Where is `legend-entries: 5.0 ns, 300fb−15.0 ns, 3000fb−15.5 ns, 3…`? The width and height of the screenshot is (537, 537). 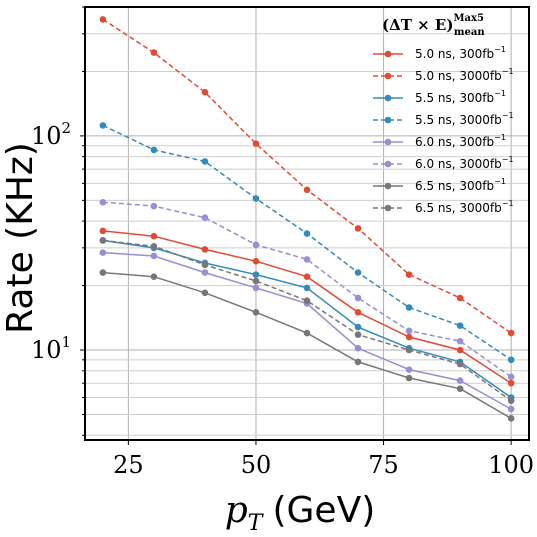 legend-entries: 5.0 ns, 300fb−15.0 ns, 3000fb−15.5 ns, 3… is located at coordinates (443, 130).